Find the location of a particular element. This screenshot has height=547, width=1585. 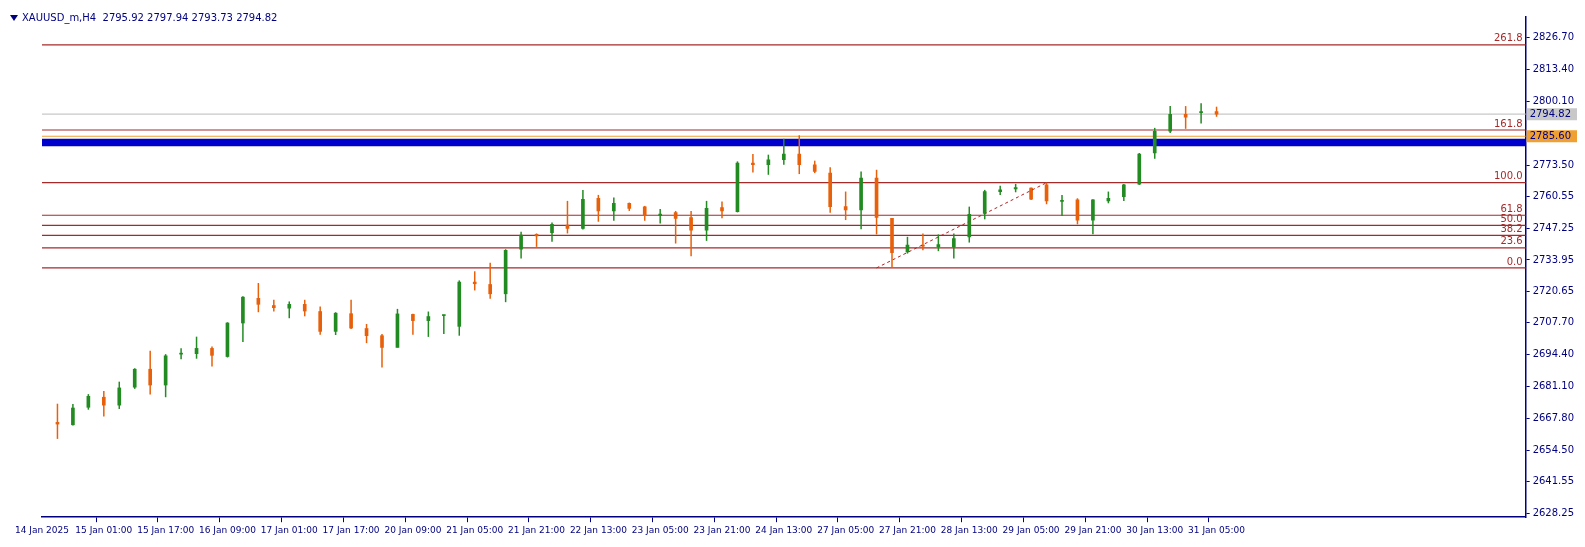

x-tick-label: 21 Jan 21:00 is located at coordinates (537, 529).